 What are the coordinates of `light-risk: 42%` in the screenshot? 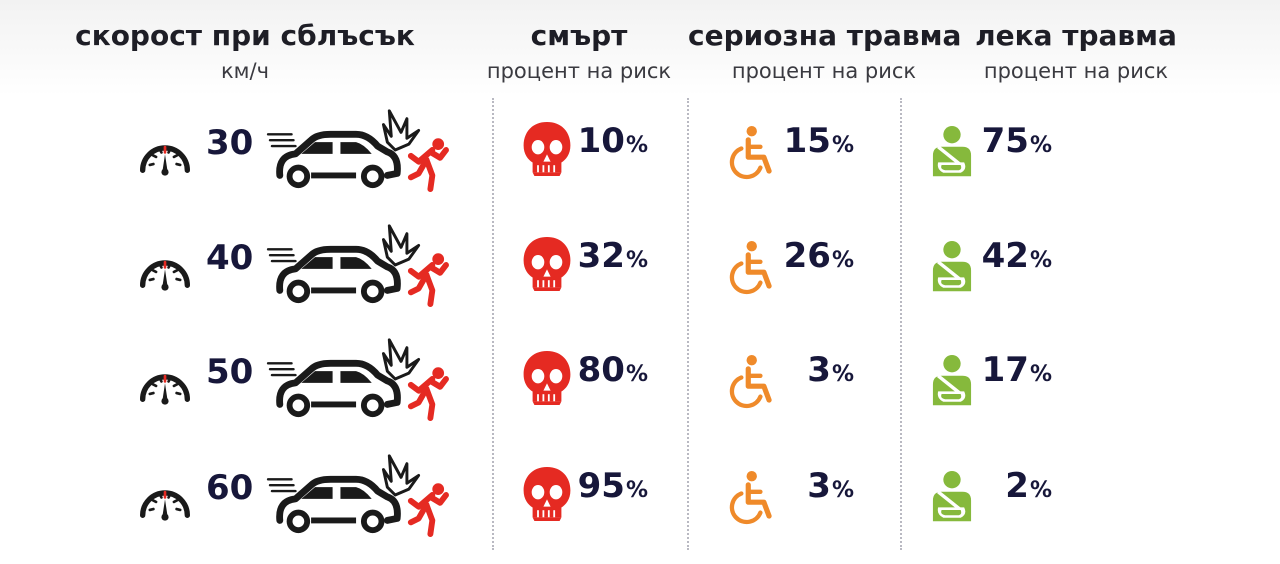 It's located at (1006, 256).